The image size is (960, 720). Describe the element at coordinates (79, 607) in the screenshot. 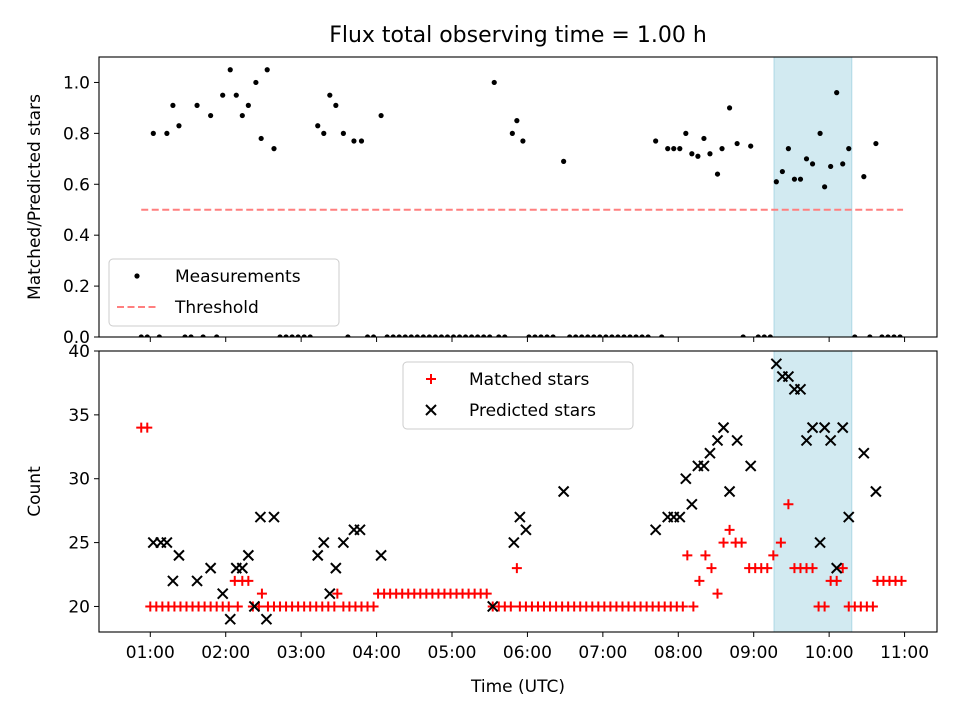

I see `y-tick-label: 20` at that location.